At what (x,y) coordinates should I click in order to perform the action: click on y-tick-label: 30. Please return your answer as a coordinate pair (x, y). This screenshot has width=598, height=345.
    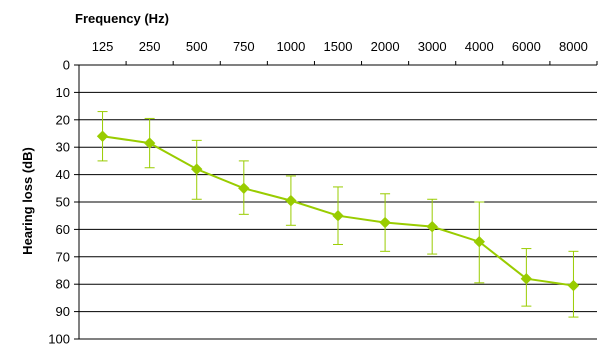
    Looking at the image, I should click on (63, 147).